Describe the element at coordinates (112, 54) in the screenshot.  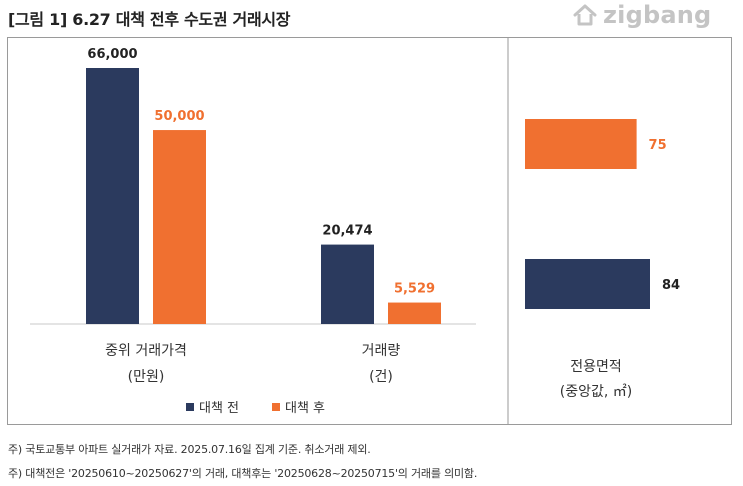
I see `data-label-price-before: 66,000` at that location.